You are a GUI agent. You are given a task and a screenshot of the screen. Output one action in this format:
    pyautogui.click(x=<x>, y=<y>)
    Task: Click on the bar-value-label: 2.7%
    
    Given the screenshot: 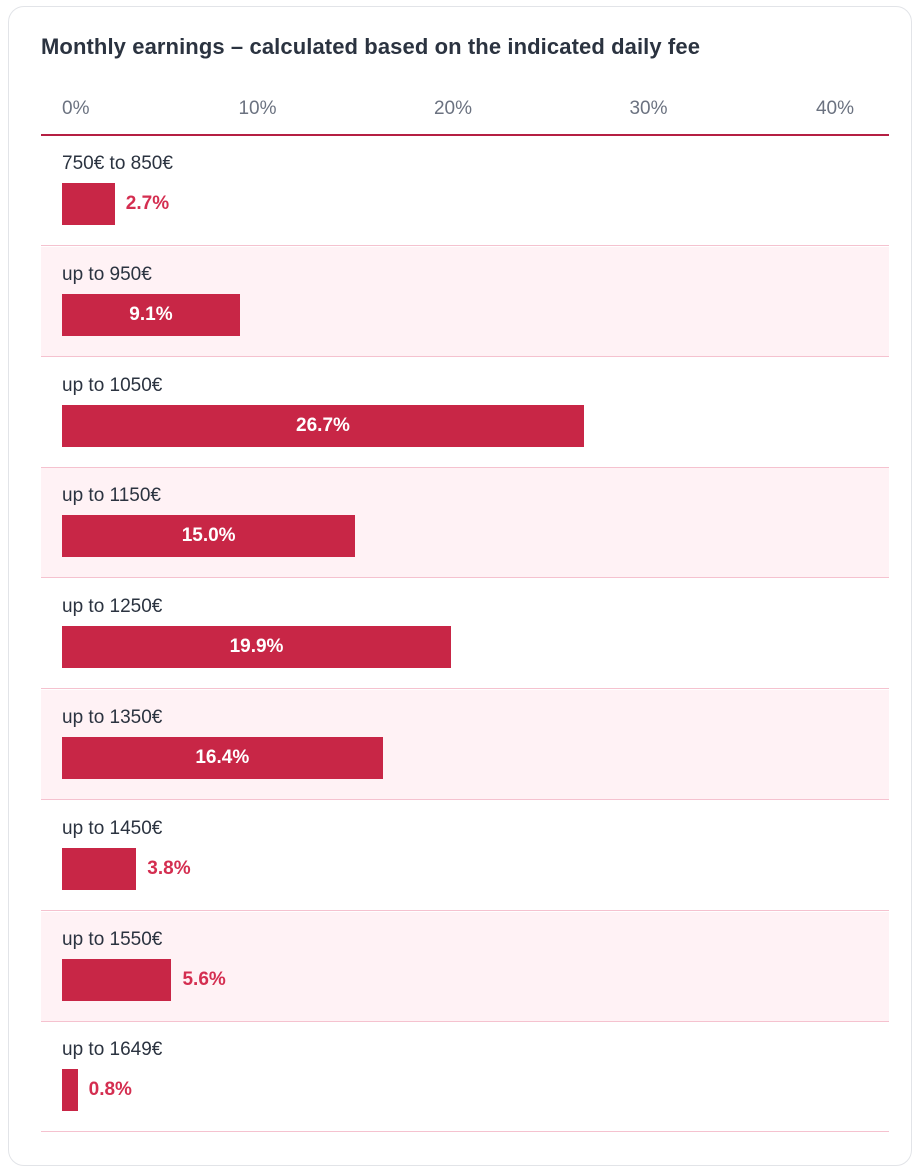 What is the action you would take?
    pyautogui.click(x=147, y=203)
    